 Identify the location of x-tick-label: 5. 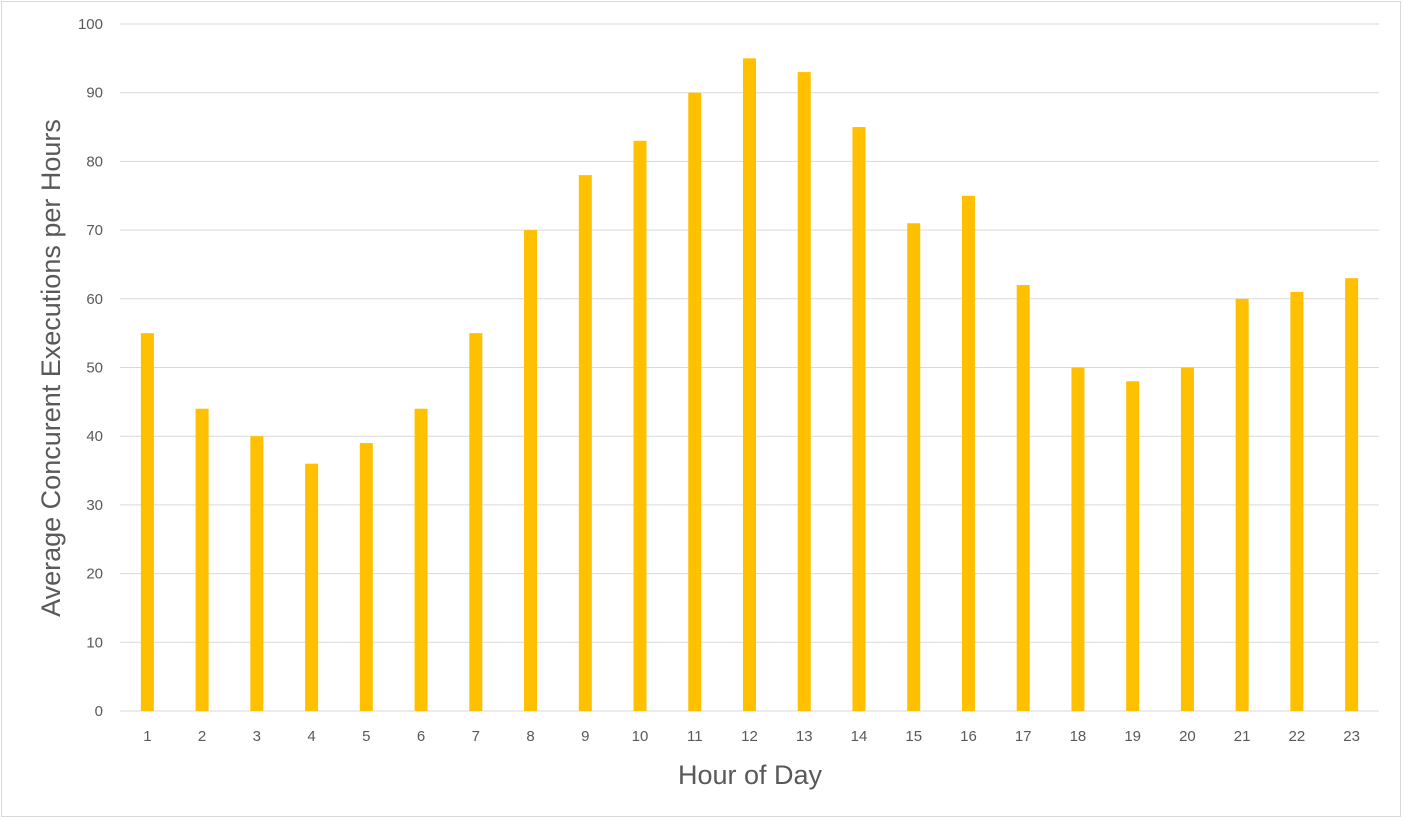
(366, 736).